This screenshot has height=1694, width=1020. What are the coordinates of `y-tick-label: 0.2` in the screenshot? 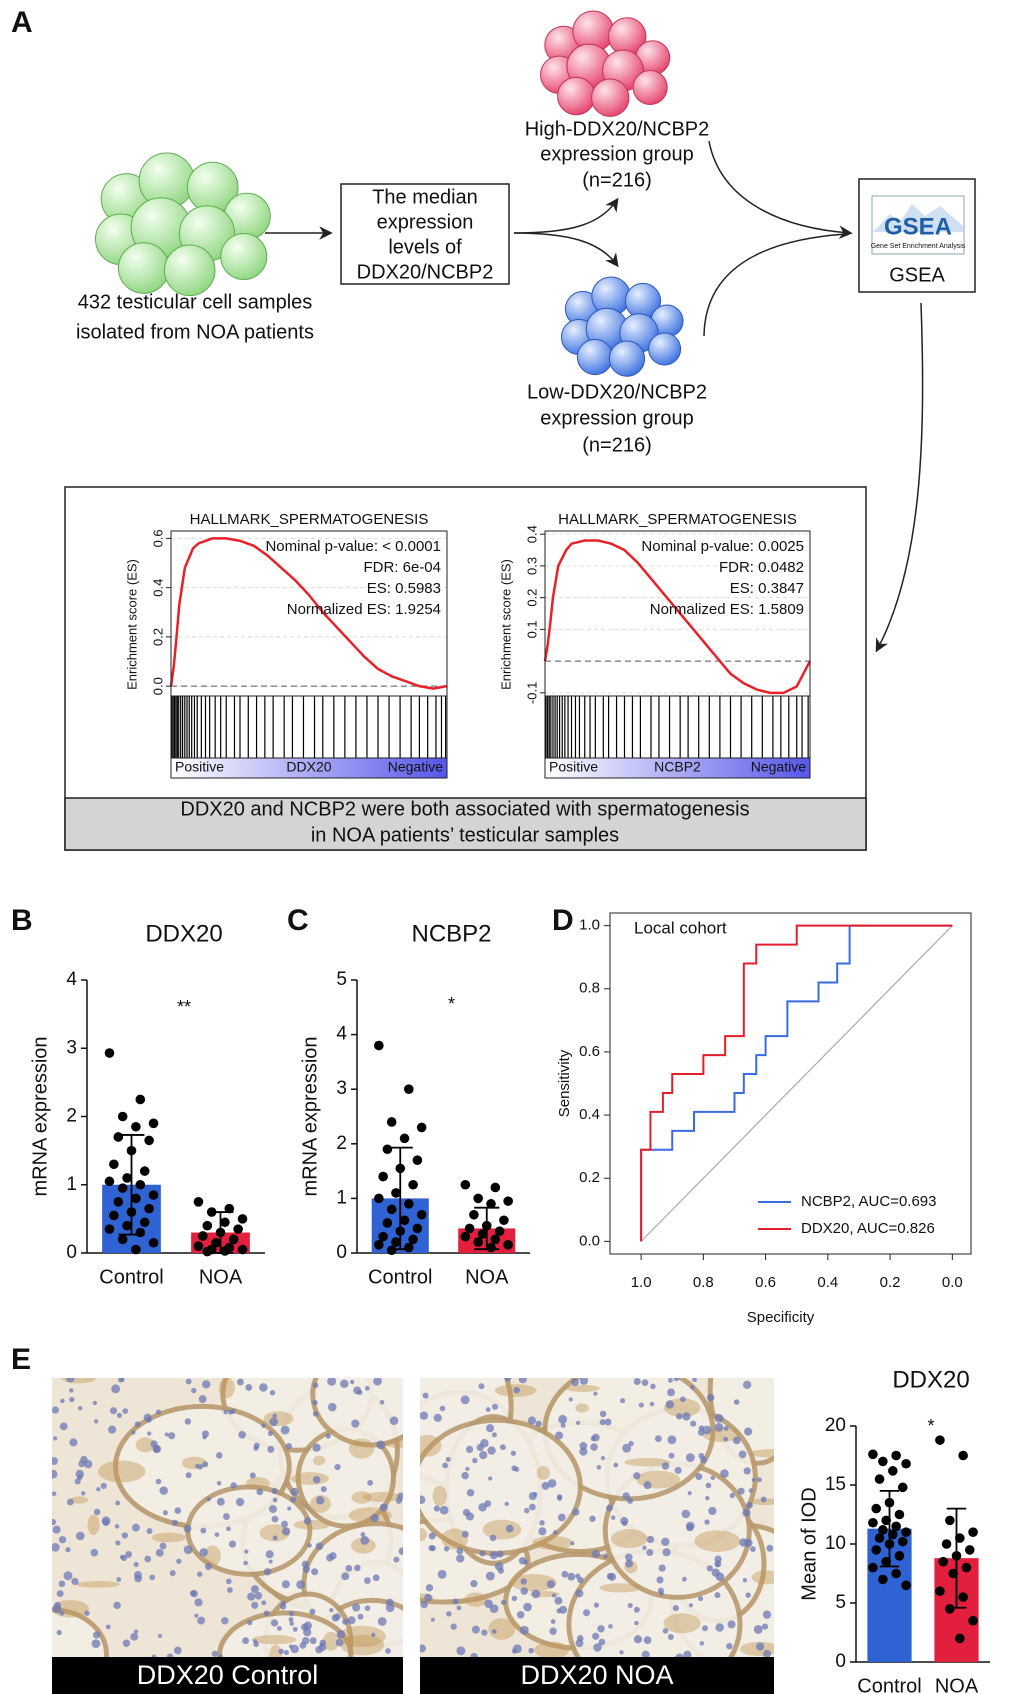 It's located at (531, 598).